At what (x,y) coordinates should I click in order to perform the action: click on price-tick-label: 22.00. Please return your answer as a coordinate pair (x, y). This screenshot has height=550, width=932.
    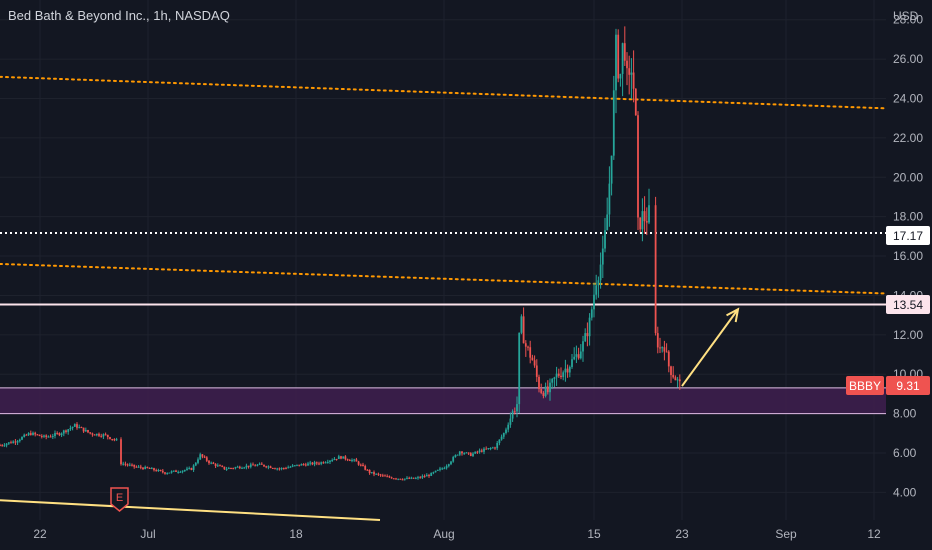
    Looking at the image, I should click on (908, 138).